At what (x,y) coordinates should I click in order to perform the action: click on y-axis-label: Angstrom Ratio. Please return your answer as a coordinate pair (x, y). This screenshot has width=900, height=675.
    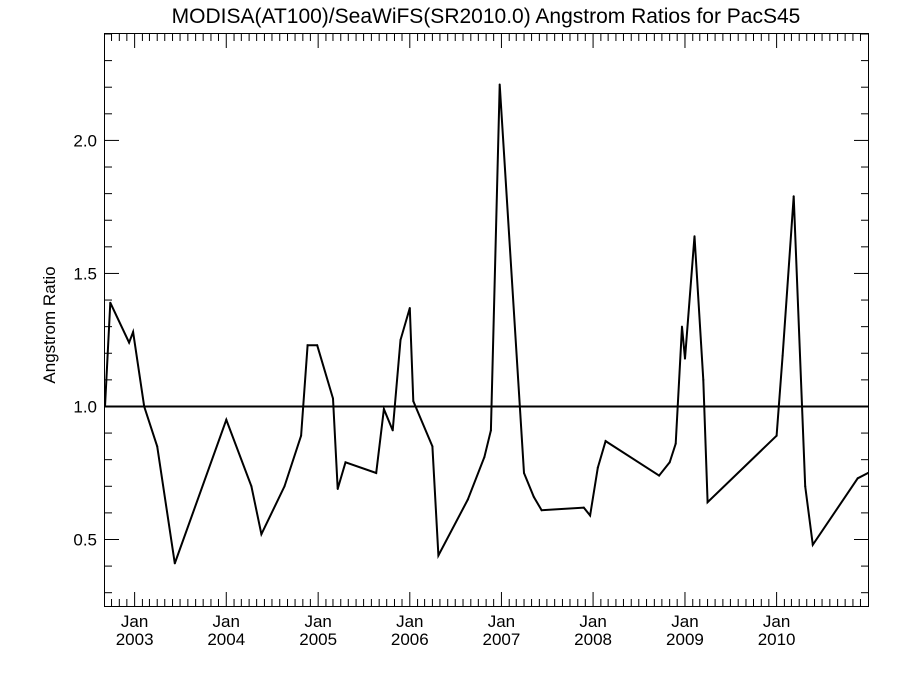
    Looking at the image, I should click on (49, 324).